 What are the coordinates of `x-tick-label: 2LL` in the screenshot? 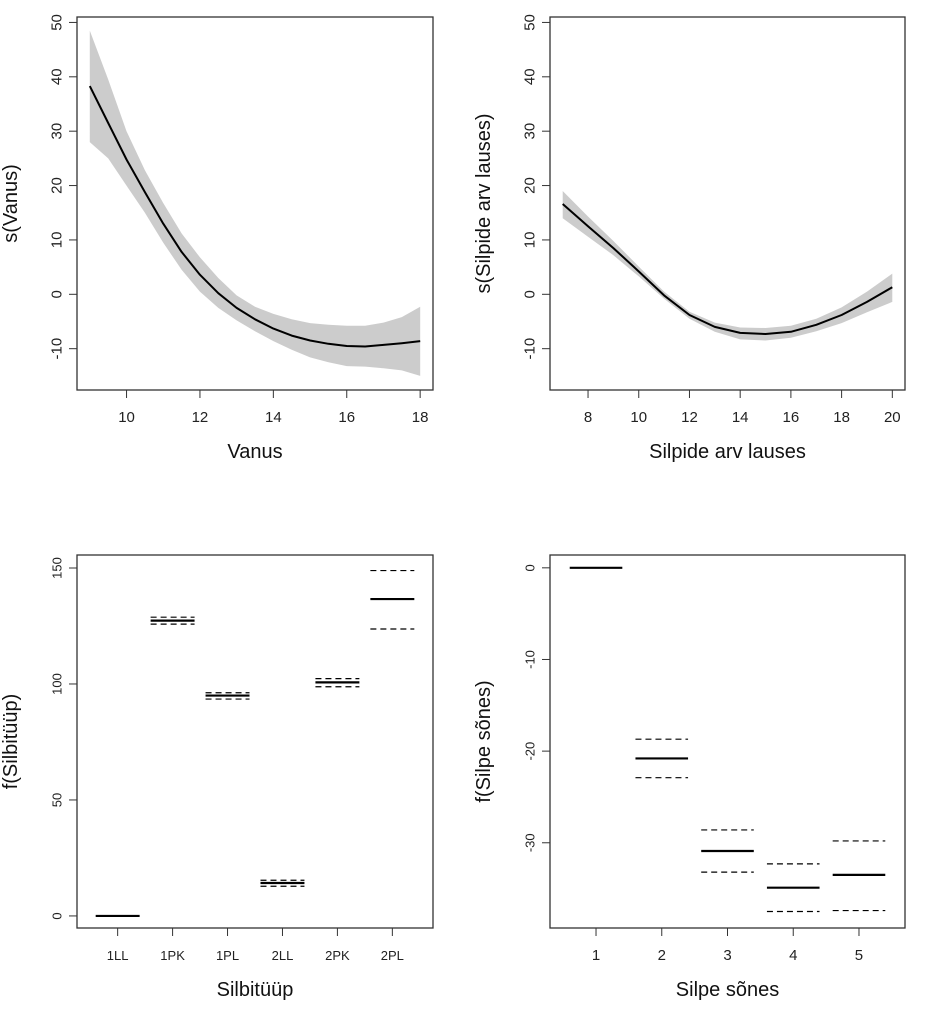 It's located at (283, 955).